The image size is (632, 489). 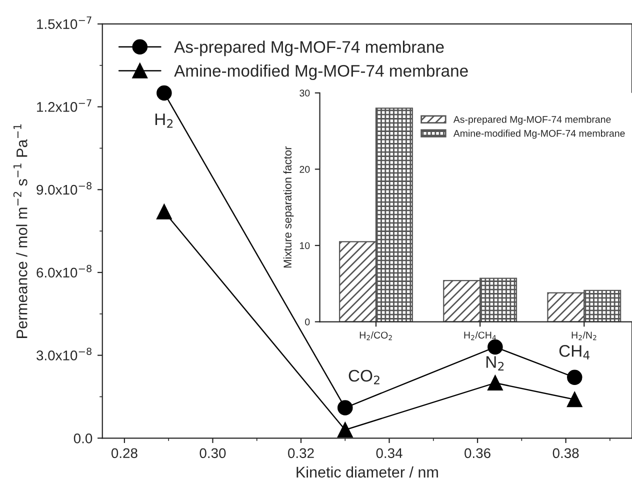 I want to click on annotation: H$_{2}$, so click(x=164, y=121).